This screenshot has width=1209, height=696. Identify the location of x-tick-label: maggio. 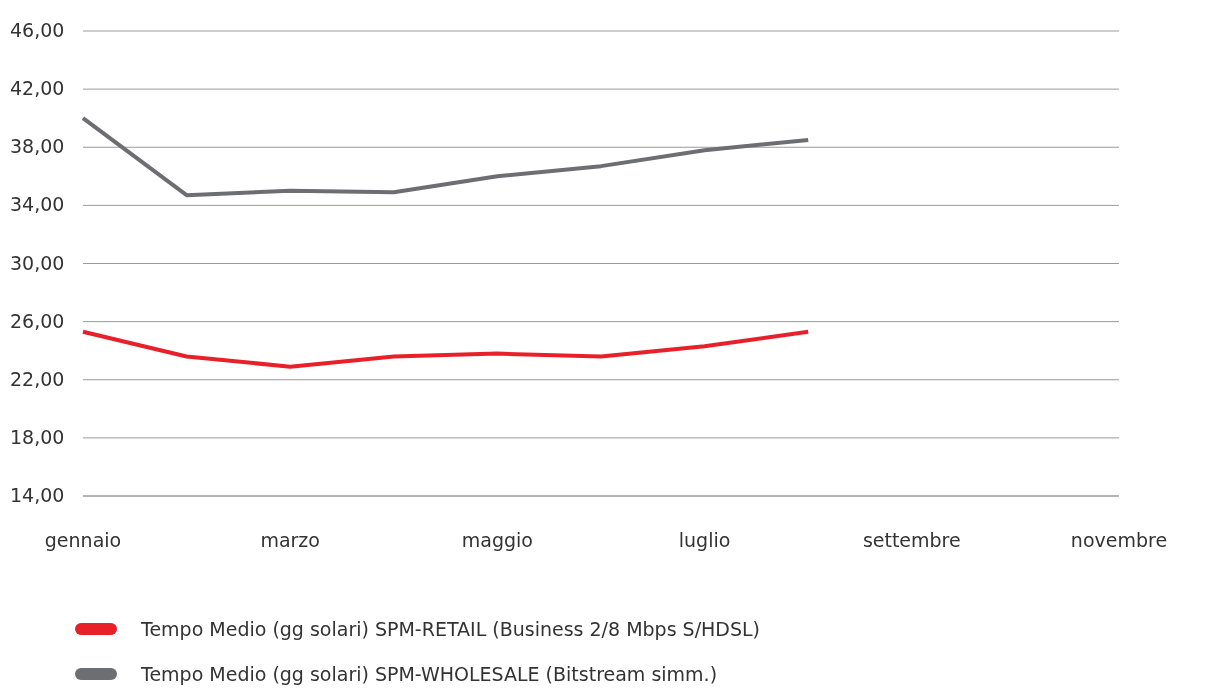
(497, 540).